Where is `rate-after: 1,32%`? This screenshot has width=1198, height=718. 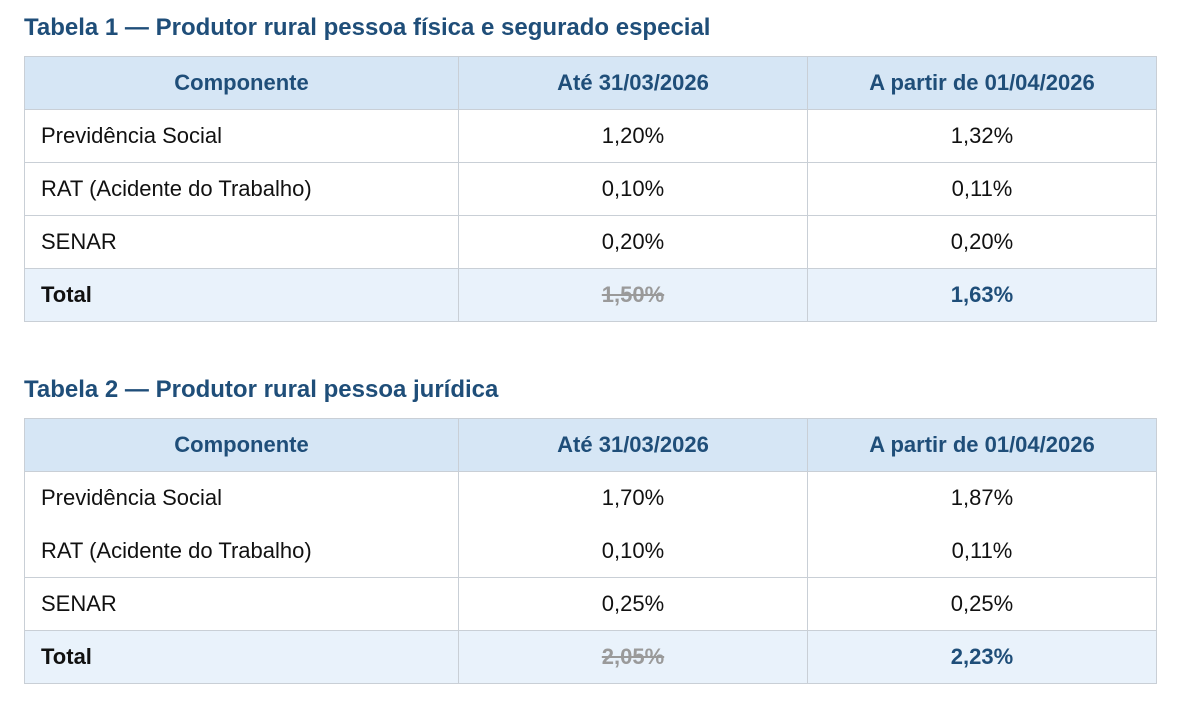
rate-after: 1,32% is located at coordinates (982, 136).